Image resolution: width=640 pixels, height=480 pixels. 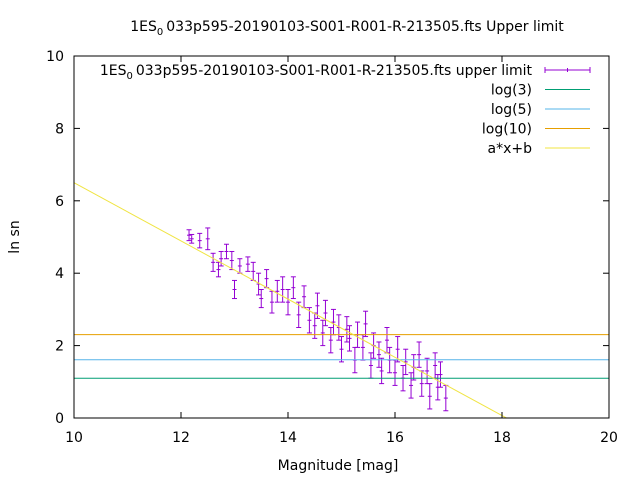 What do you see at coordinates (507, 130) in the screenshot?
I see `legend-label: log(10)` at bounding box center [507, 130].